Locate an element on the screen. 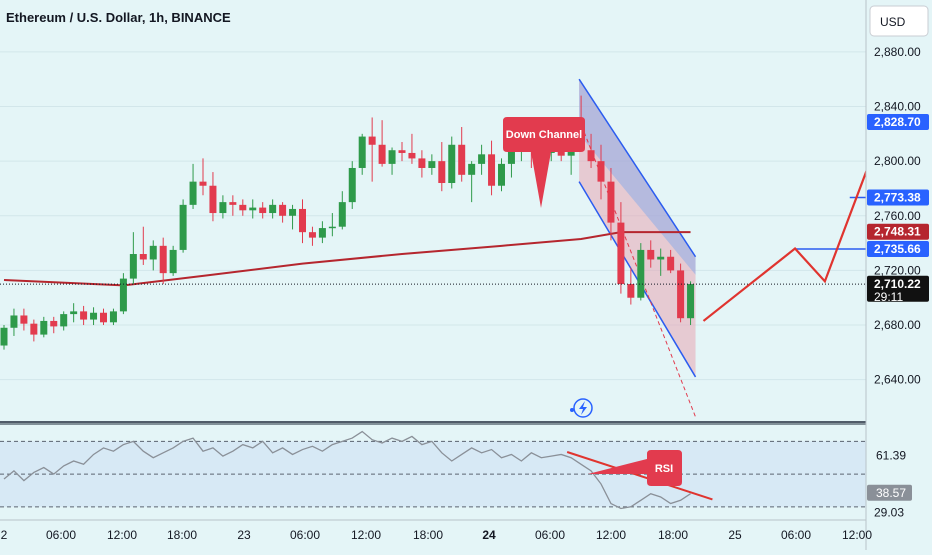  price-tick-label: 2,760.00 is located at coordinates (897, 216).